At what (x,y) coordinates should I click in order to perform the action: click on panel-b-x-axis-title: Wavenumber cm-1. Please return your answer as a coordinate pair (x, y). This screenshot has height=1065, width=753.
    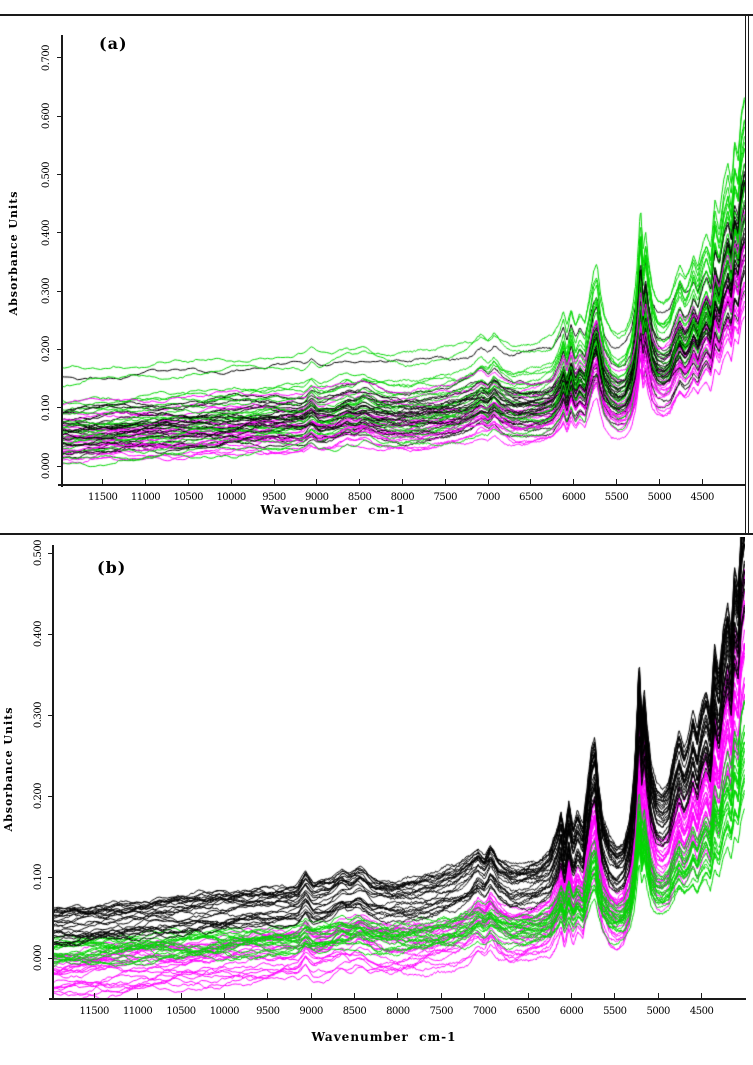
    Looking at the image, I should click on (384, 1037).